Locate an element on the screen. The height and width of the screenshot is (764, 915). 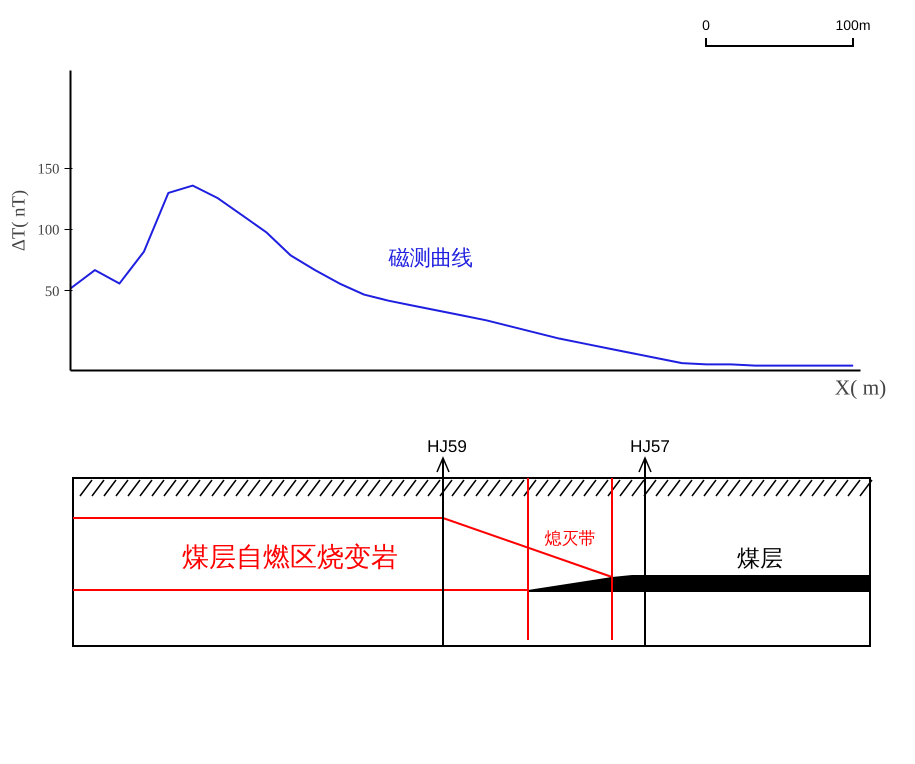
y-axis-title: ΔT( nT) is located at coordinates (19, 221).